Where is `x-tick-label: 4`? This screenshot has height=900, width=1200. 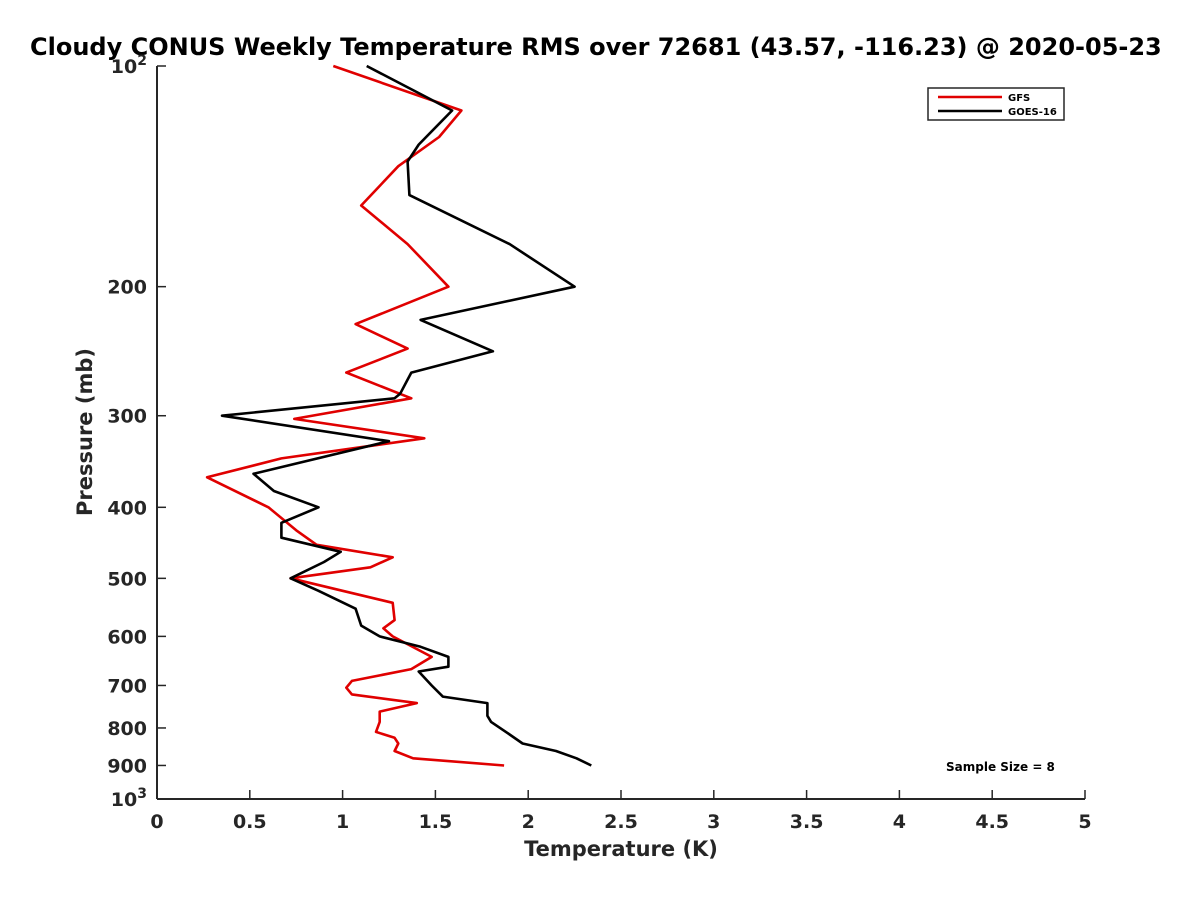 x-tick-label: 4 is located at coordinates (899, 822).